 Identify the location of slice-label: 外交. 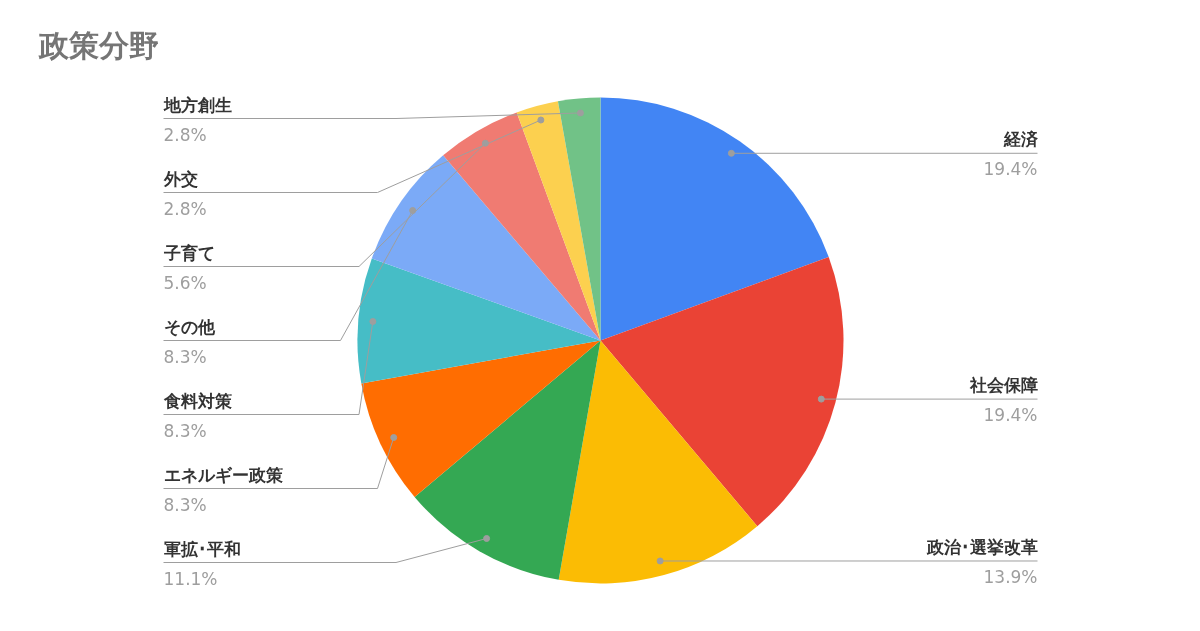
(180, 178).